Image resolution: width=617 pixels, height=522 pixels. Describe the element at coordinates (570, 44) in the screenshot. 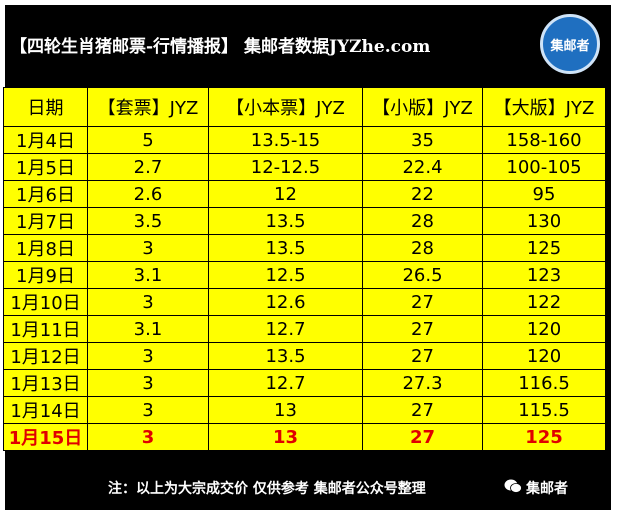

I see `logo: 集邮者` at that location.